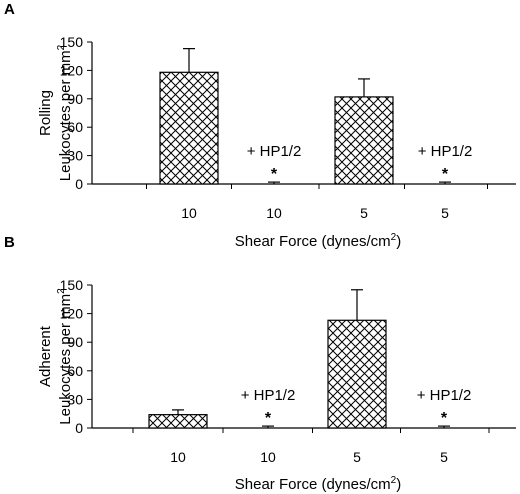 The height and width of the screenshot is (494, 520). Describe the element at coordinates (45, 113) in the screenshot. I see `y-axis-label-line1: Rolling` at that location.